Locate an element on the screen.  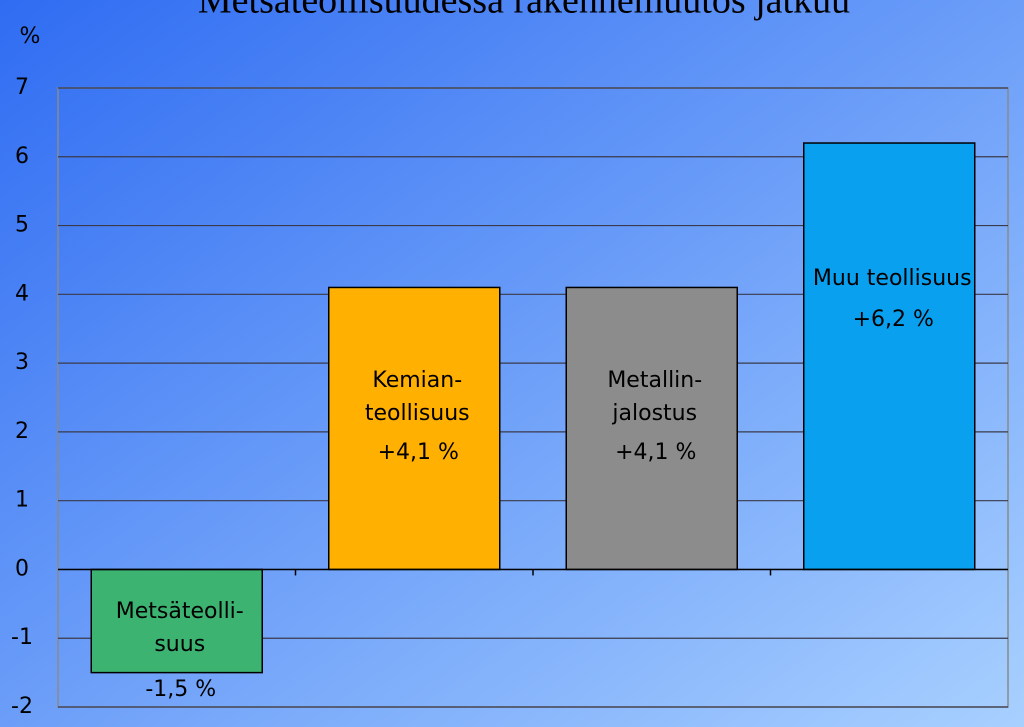
category-label: Metsäteolli- is located at coordinates (180, 611).